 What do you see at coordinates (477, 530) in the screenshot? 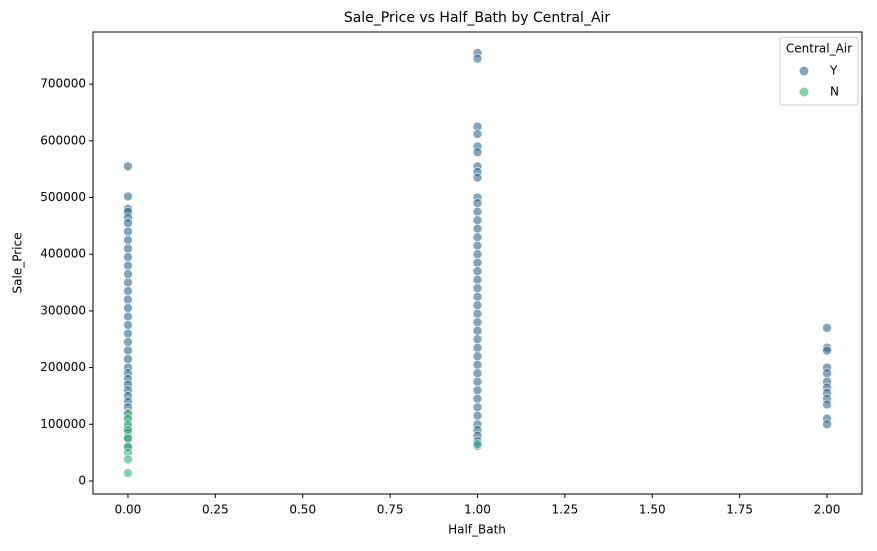
I see `x-axis-label: Half_Bath` at bounding box center [477, 530].